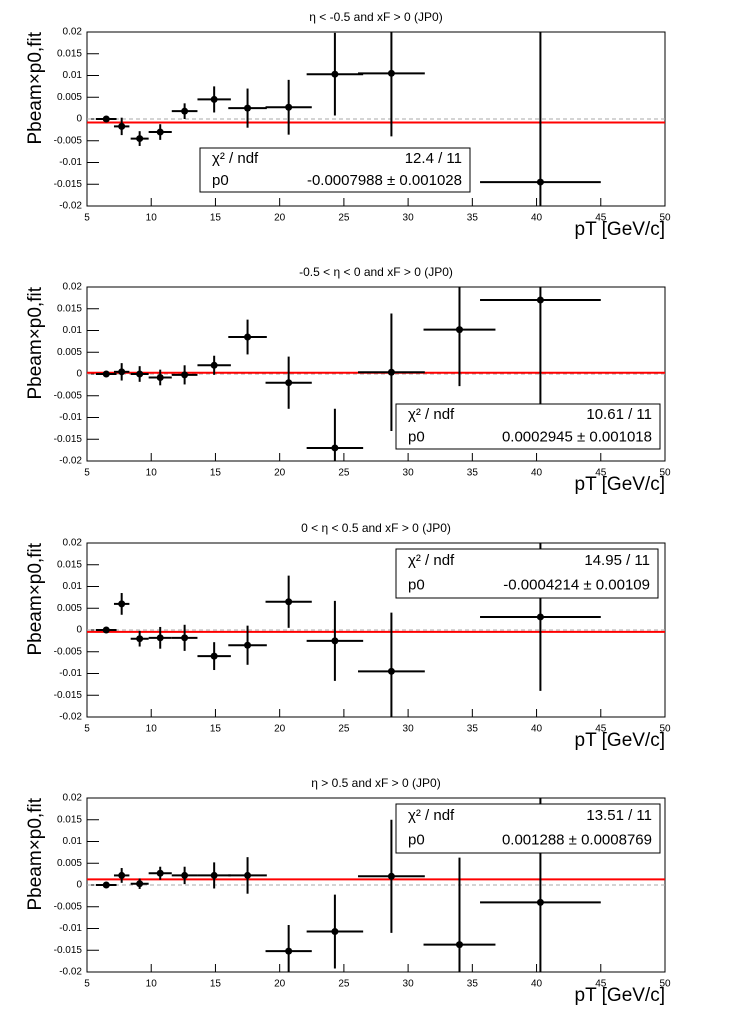 The image size is (746, 1022). I want to click on stats-value: 14.95 / 11, so click(617, 560).